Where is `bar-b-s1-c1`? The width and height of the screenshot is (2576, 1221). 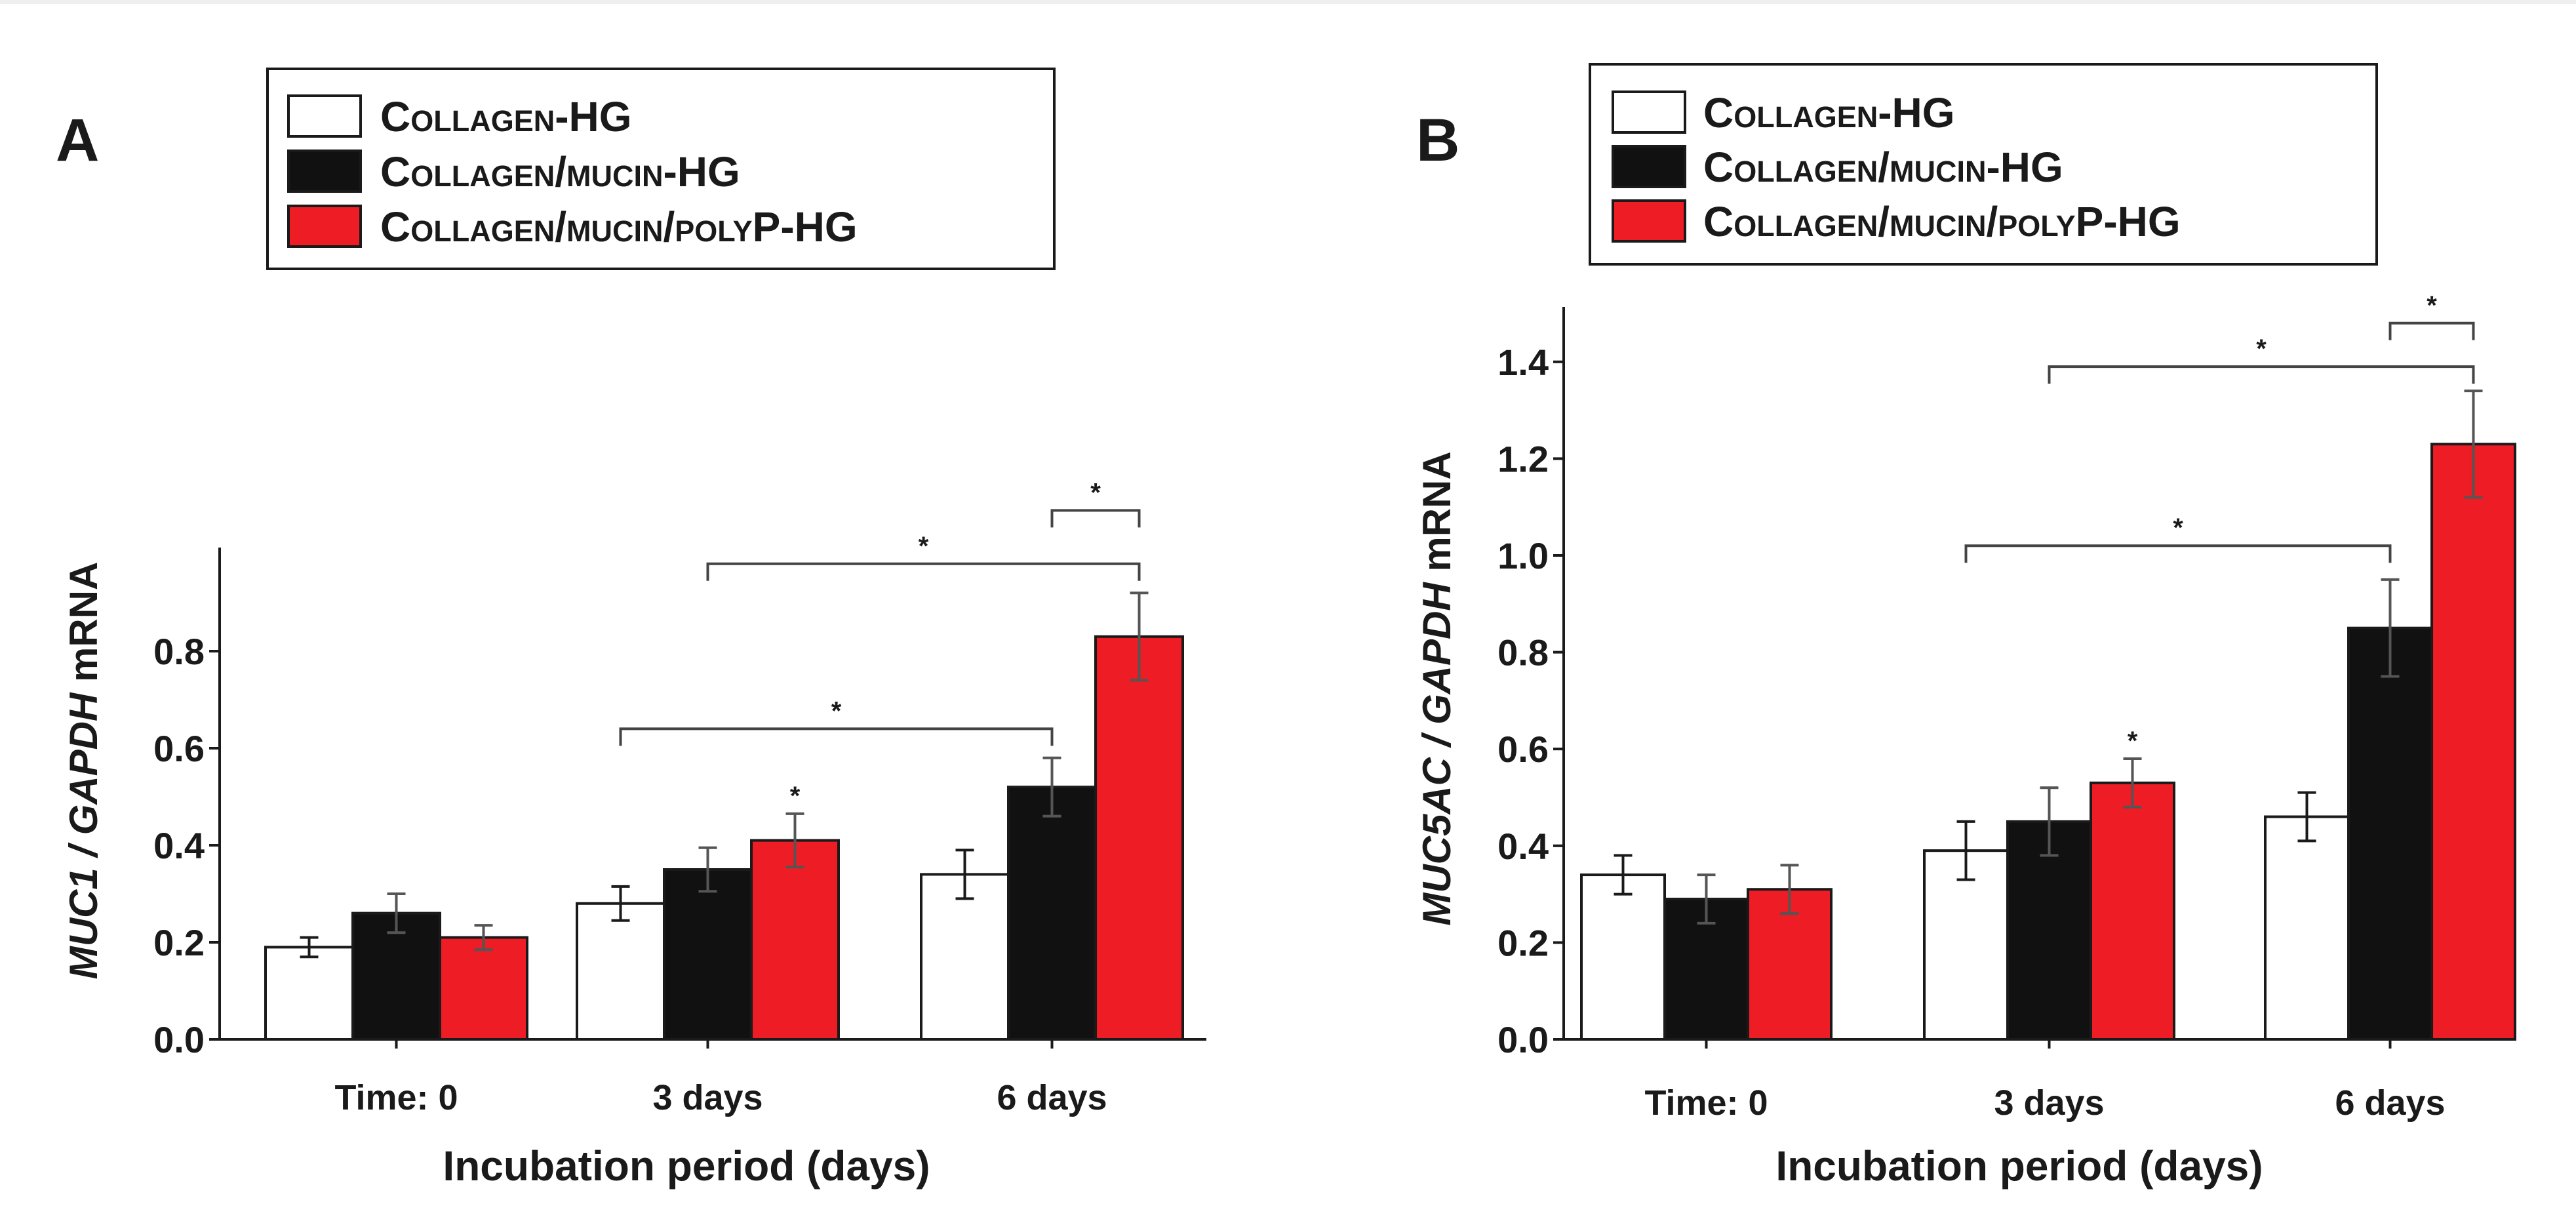 bar-b-s1-c1 is located at coordinates (2049, 930).